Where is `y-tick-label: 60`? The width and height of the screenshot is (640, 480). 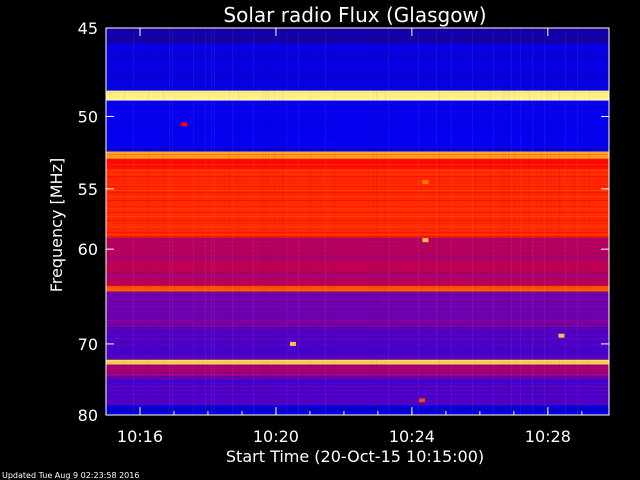
y-tick-label: 60 is located at coordinates (88, 249).